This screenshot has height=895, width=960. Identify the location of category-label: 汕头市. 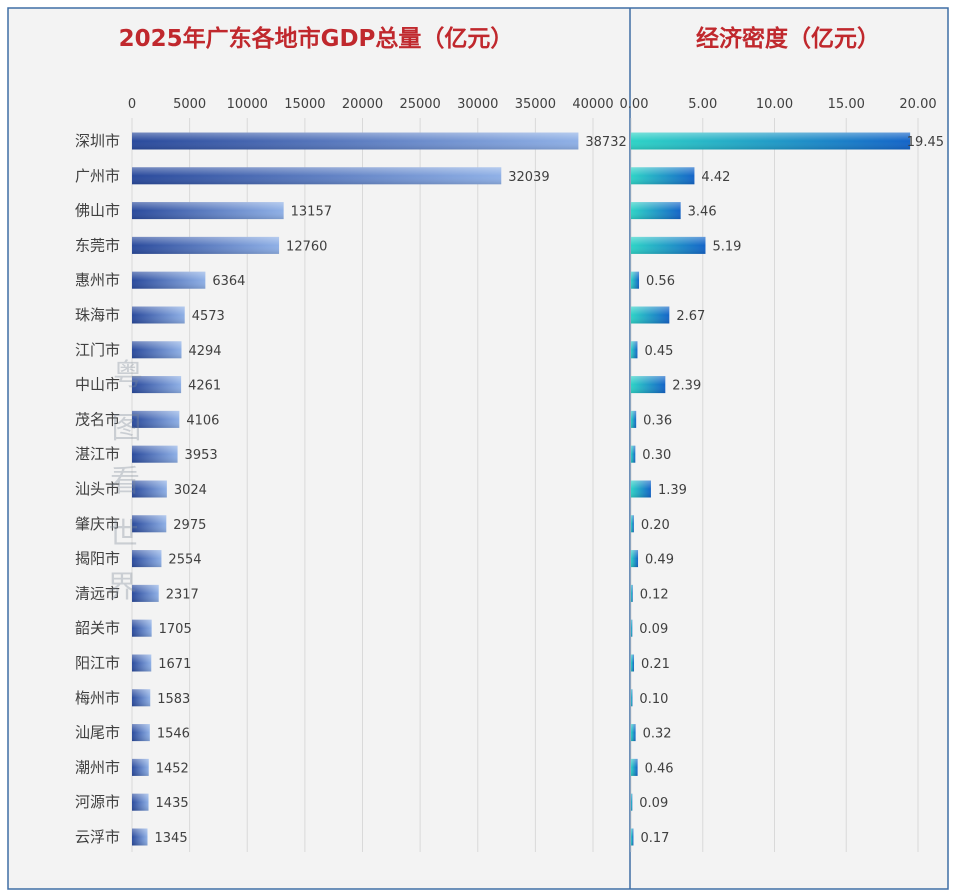
(97, 489).